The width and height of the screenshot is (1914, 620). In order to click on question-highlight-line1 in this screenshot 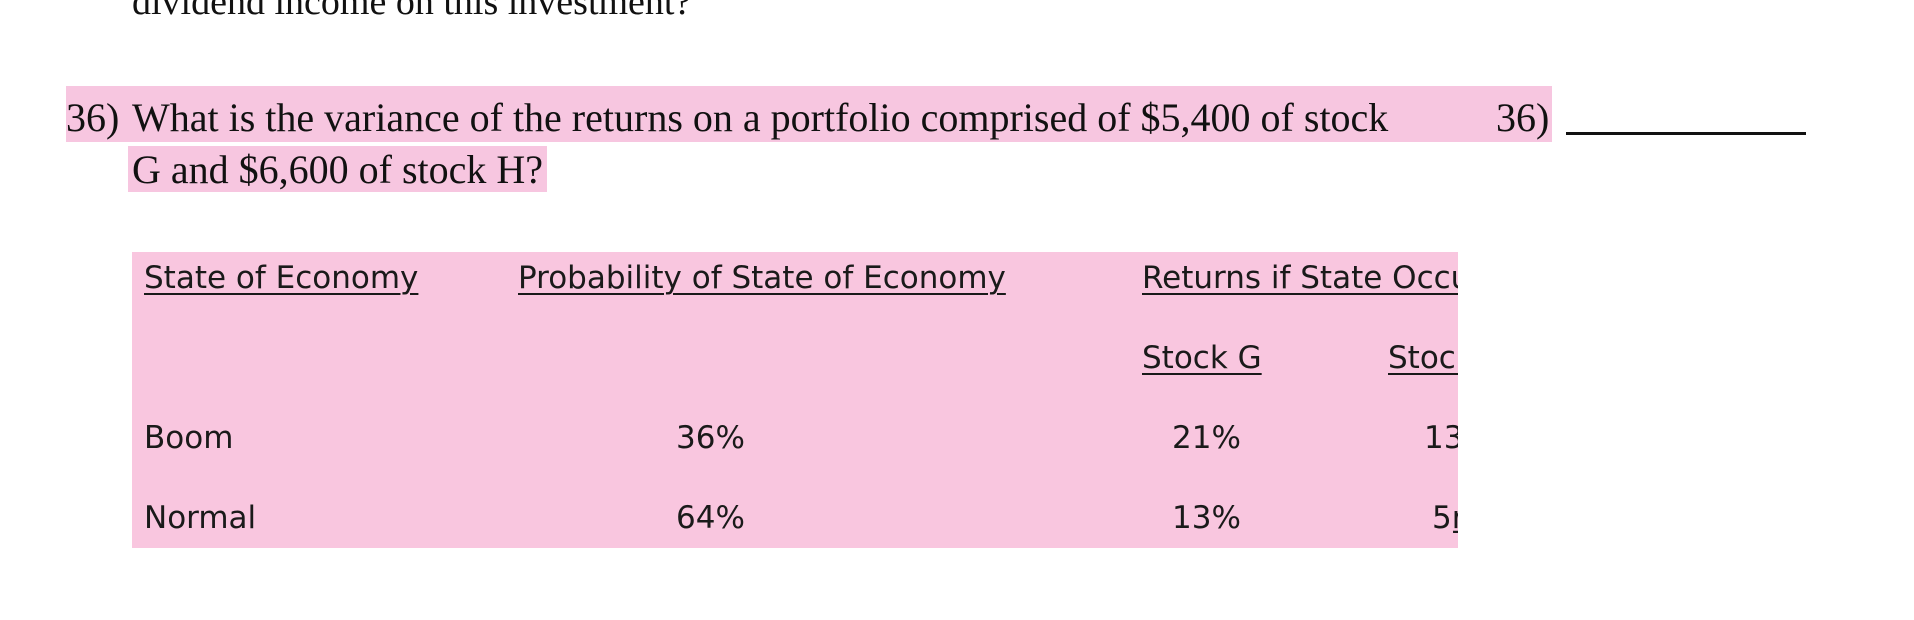, I will do `click(809, 114)`.